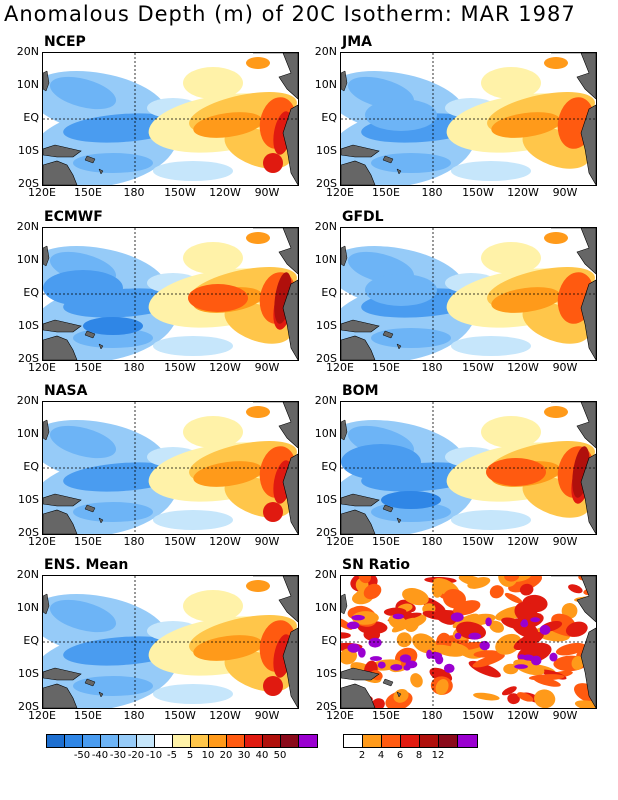  Describe the element at coordinates (154, 755) in the screenshot. I see `colorbar-label: -10` at that location.